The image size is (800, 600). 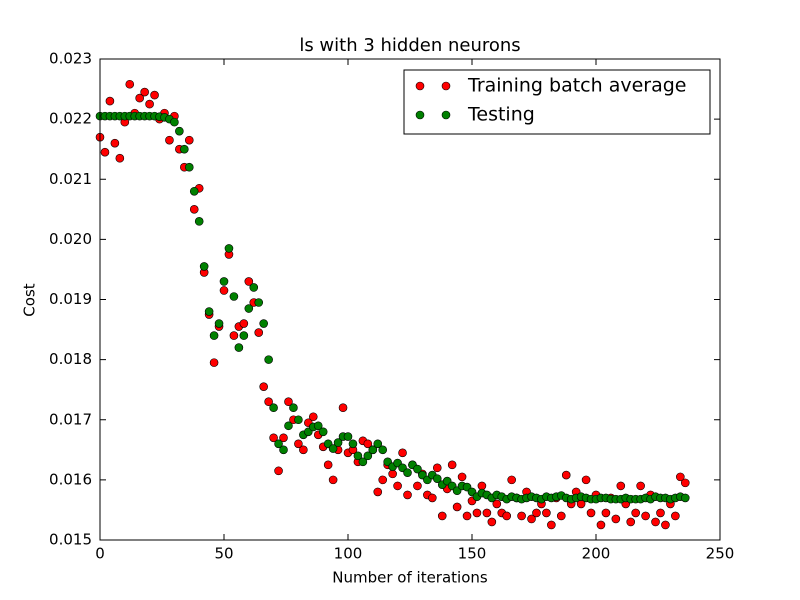 What do you see at coordinates (596, 554) in the screenshot?
I see `x-tick-label: 200` at bounding box center [596, 554].